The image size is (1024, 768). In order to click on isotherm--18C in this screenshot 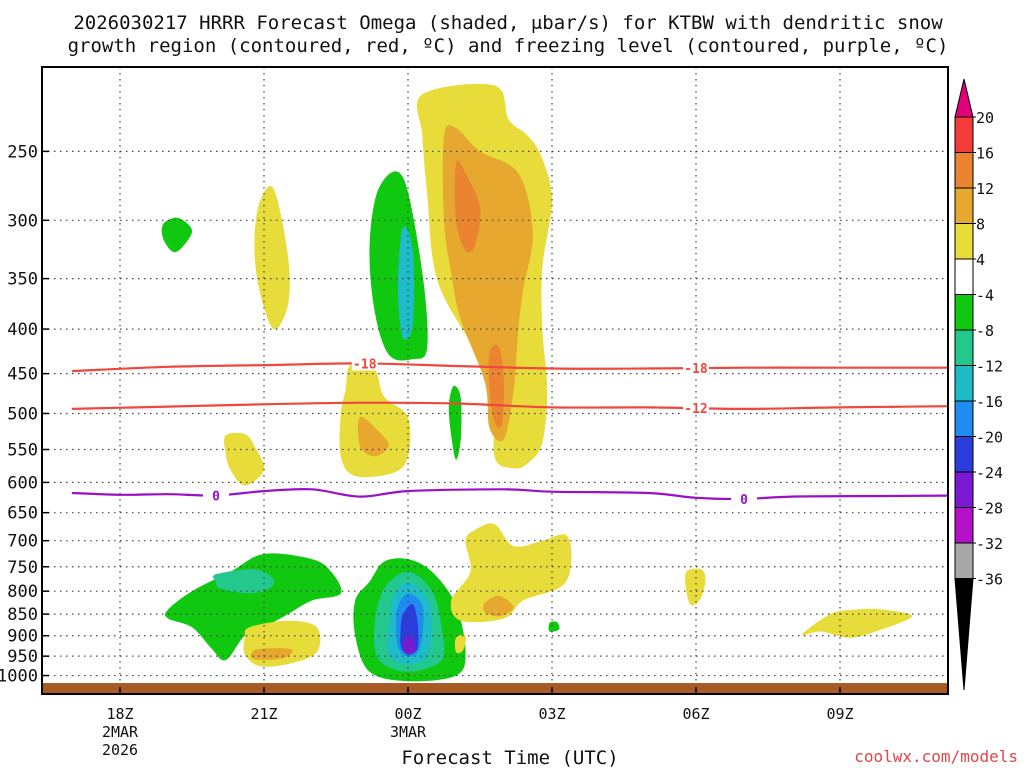, I will do `click(509, 367)`.